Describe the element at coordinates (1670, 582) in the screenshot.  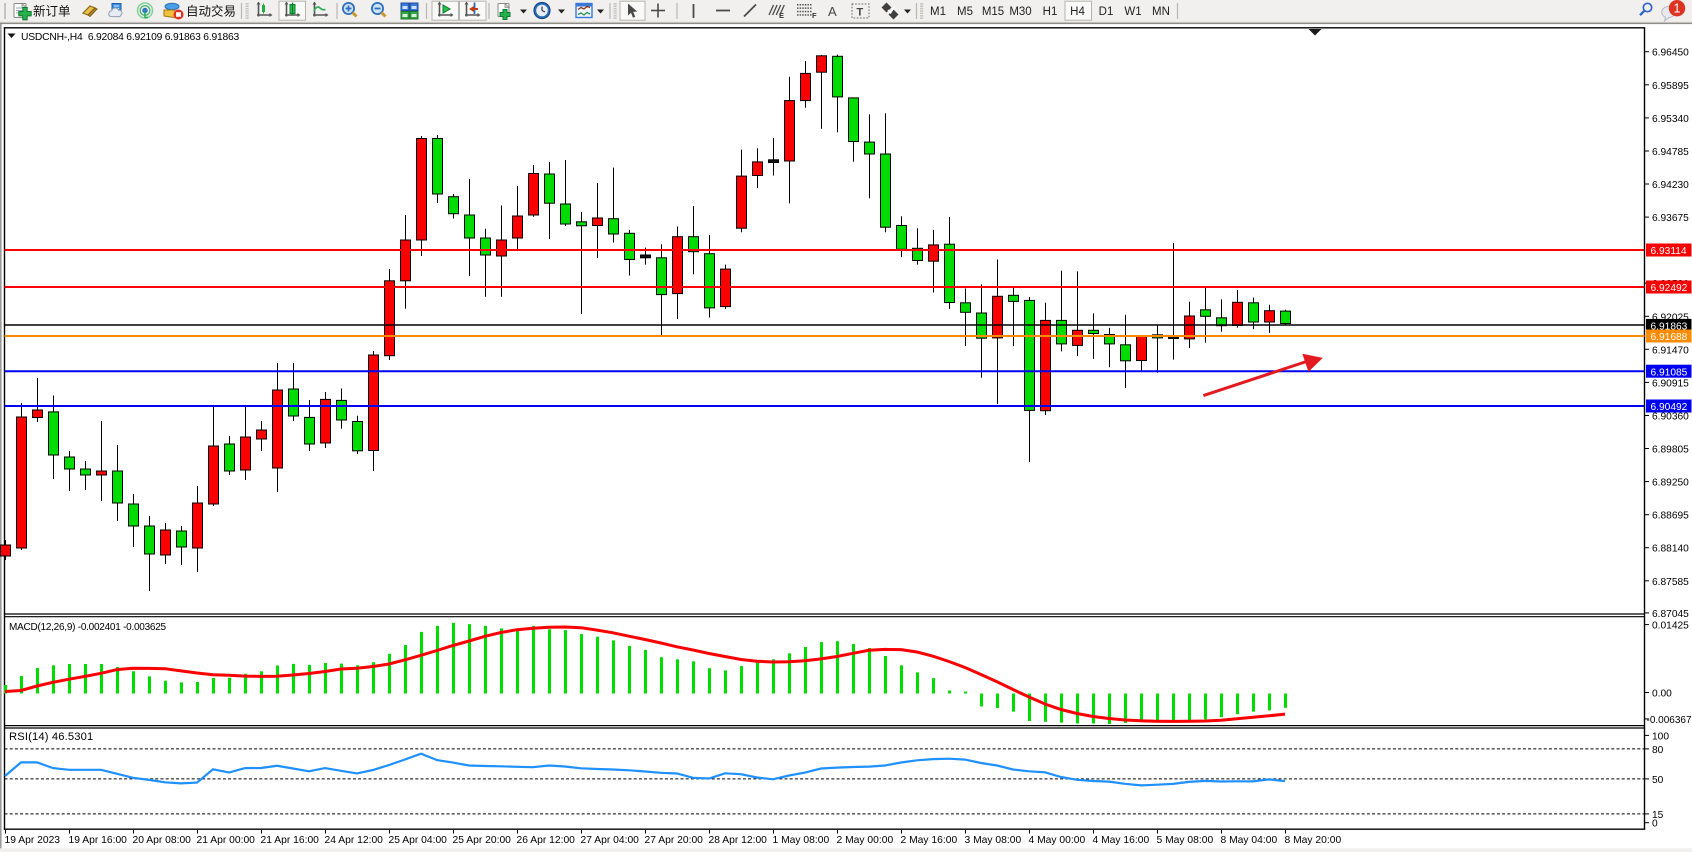
I see `svg-text: 6.87585` at that location.